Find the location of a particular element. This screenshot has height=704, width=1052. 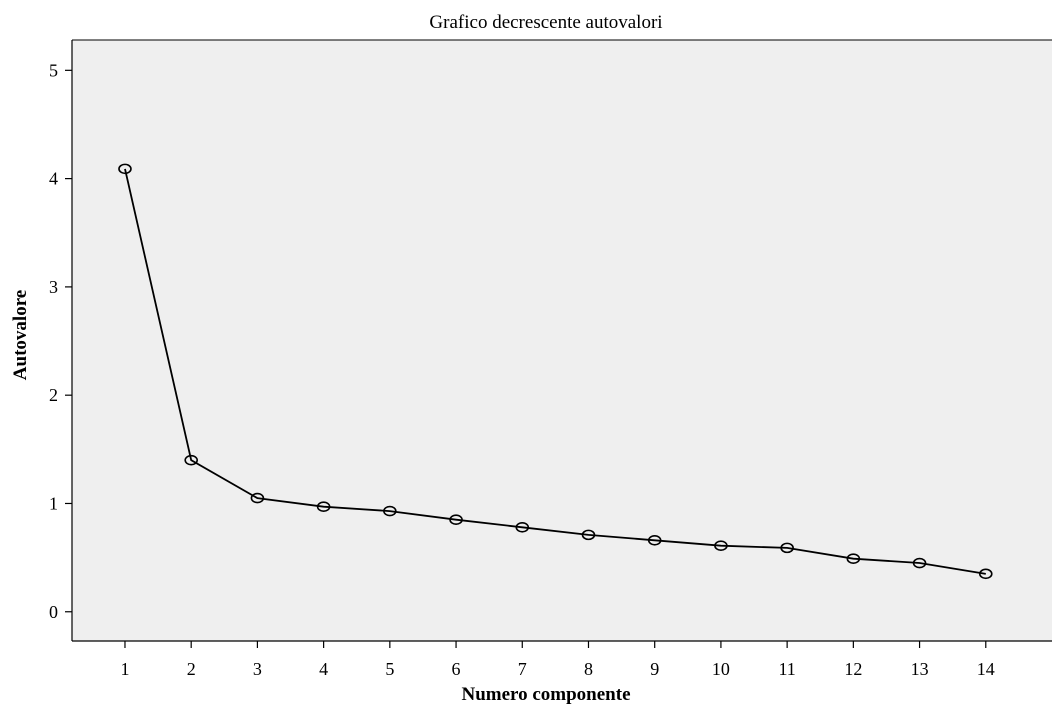

chart-title: Grafico decrescente autovalori is located at coordinates (545, 22).